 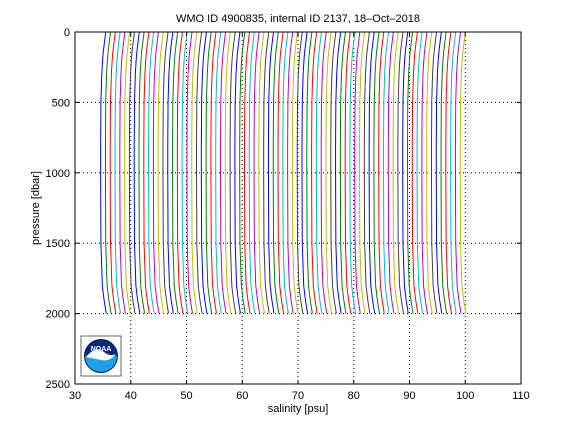 I want to click on x-tick-label: 40, so click(x=131, y=396).